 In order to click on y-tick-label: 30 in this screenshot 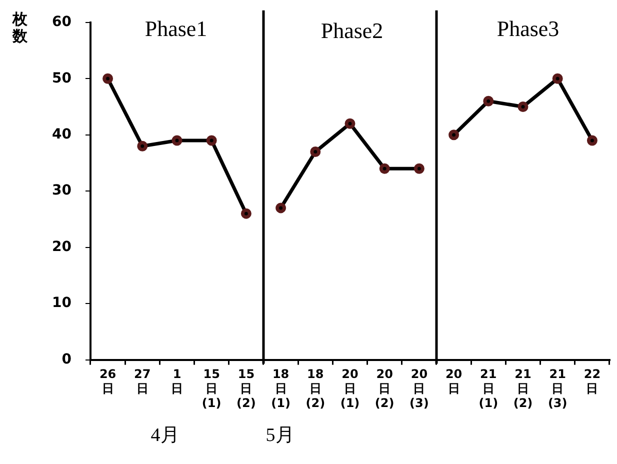, I will do `click(62, 190)`.